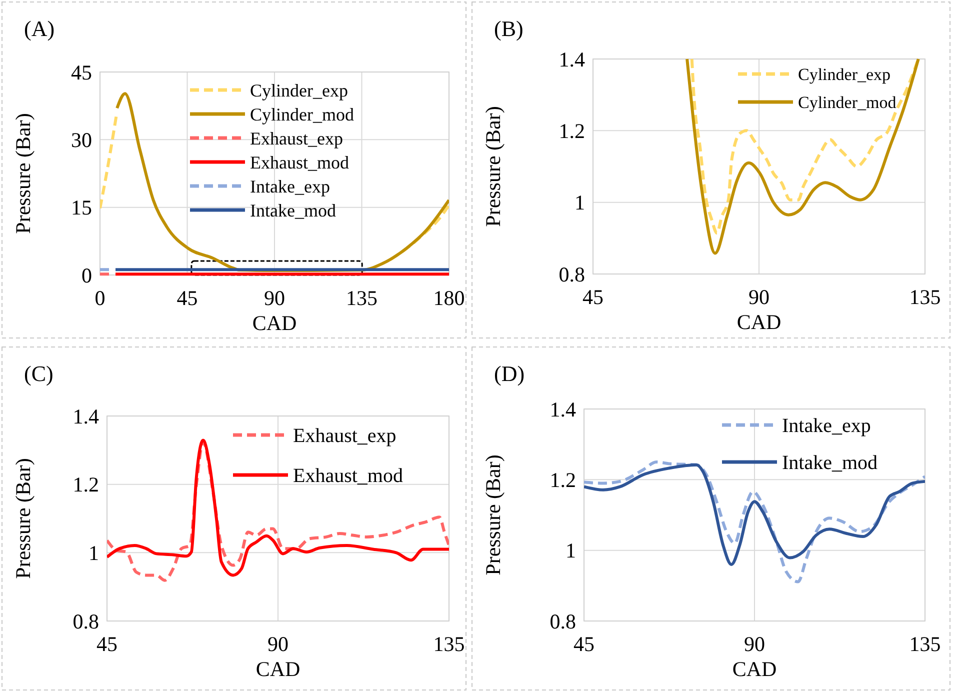 The height and width of the screenshot is (693, 953). Describe the element at coordinates (449, 298) in the screenshot. I see `x-tick-label: 180` at that location.